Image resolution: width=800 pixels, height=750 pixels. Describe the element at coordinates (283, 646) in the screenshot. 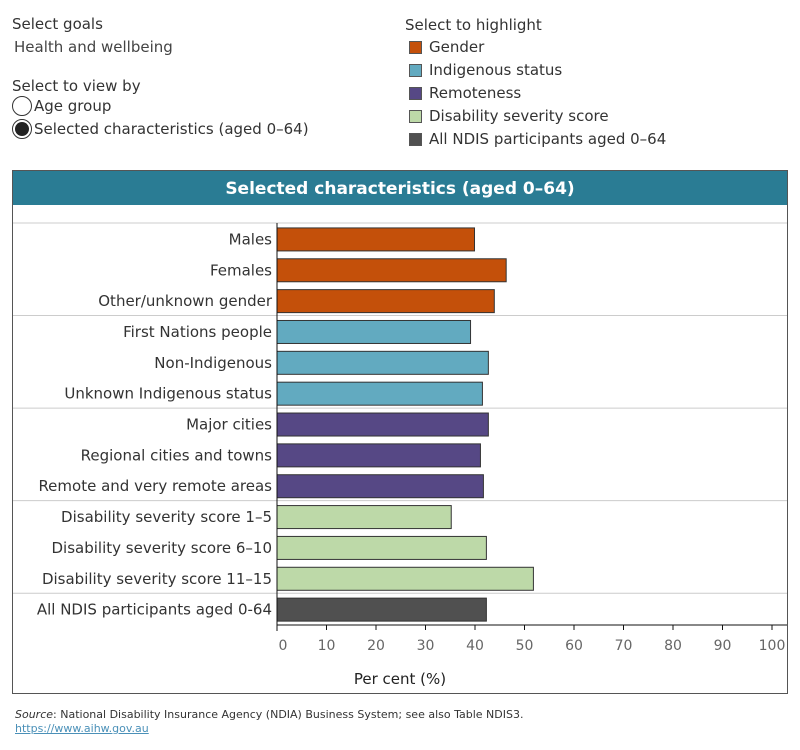

I see `x-tick-label: 0` at that location.